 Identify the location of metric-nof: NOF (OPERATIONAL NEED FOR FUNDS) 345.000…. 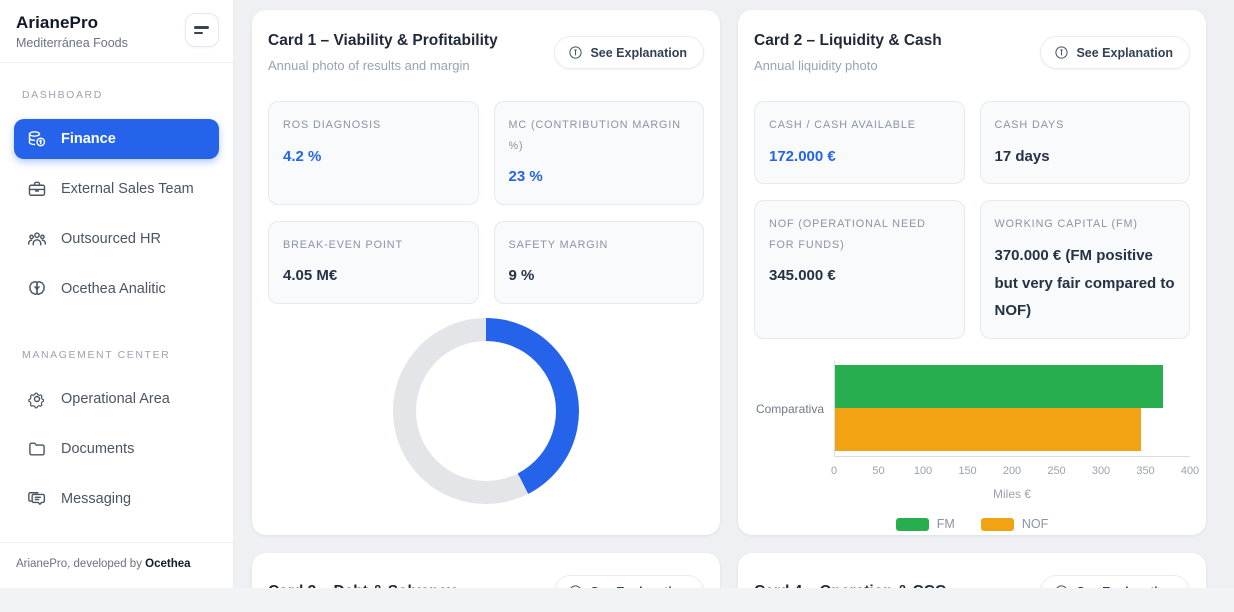
(859, 269).